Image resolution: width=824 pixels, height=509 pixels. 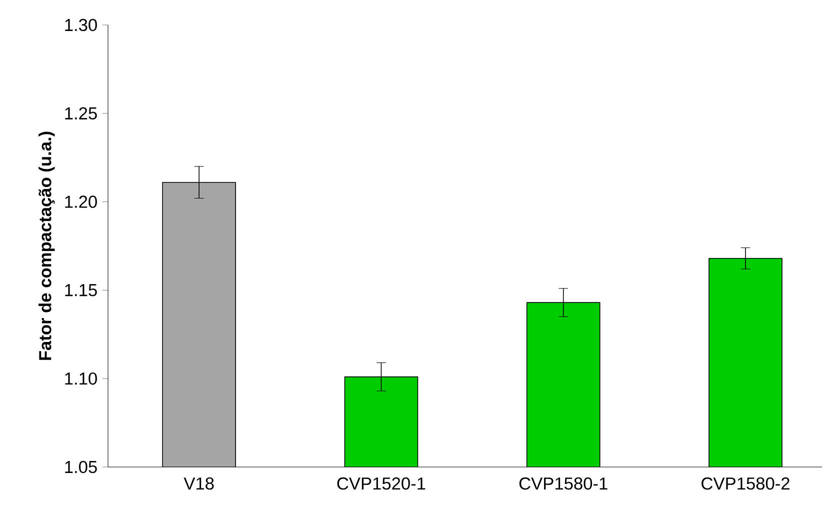 What do you see at coordinates (81, 378) in the screenshot?
I see `y-tick-label: 1.10` at bounding box center [81, 378].